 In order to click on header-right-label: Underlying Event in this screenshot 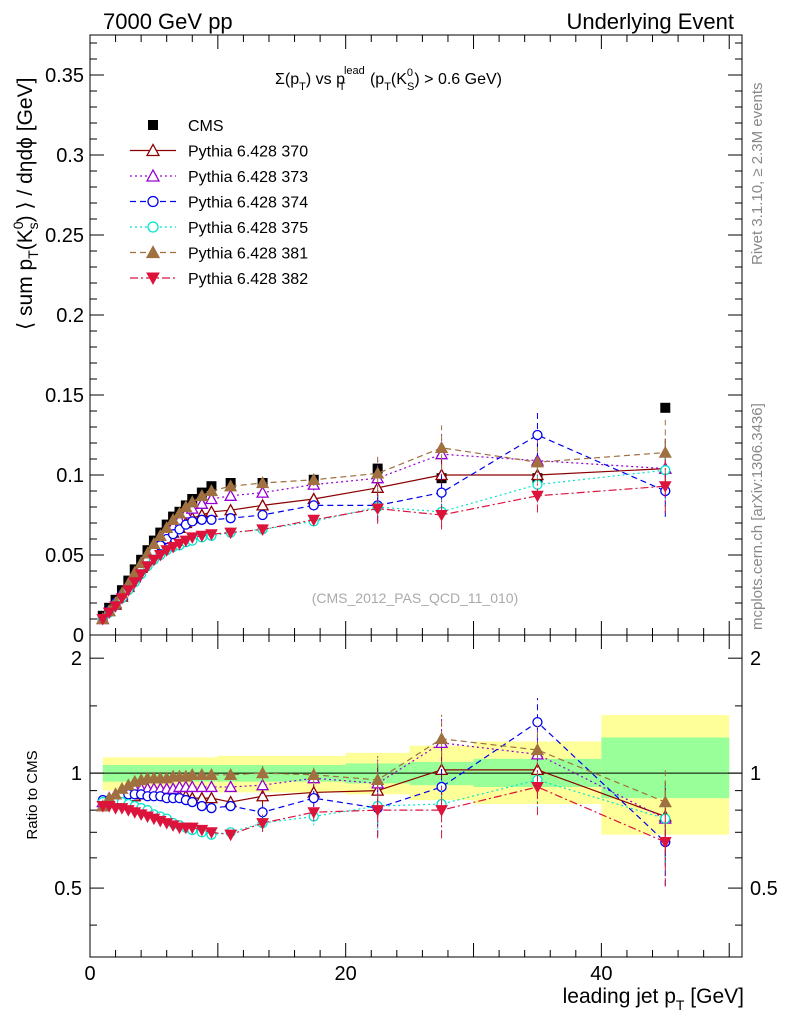, I will do `click(650, 21)`.